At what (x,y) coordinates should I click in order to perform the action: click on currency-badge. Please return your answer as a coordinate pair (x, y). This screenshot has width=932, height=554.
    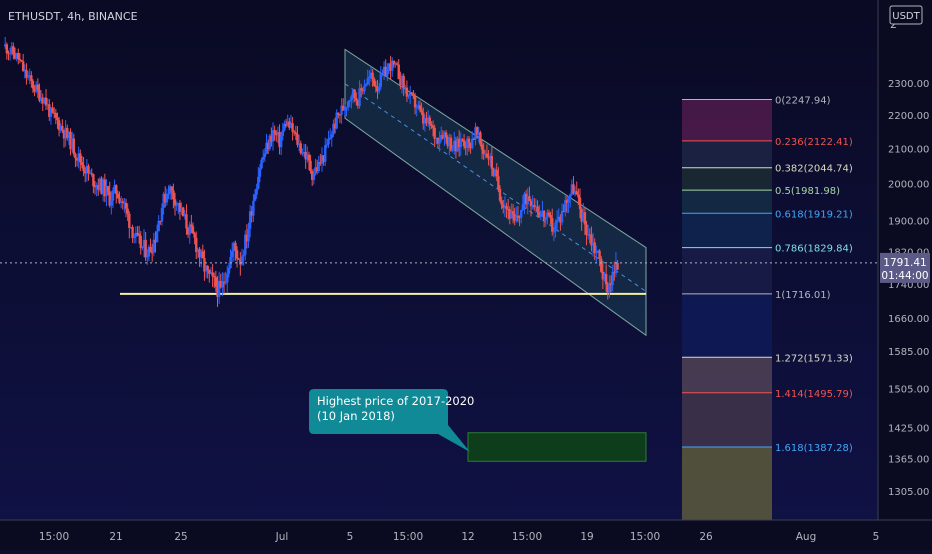
    Looking at the image, I should click on (906, 15).